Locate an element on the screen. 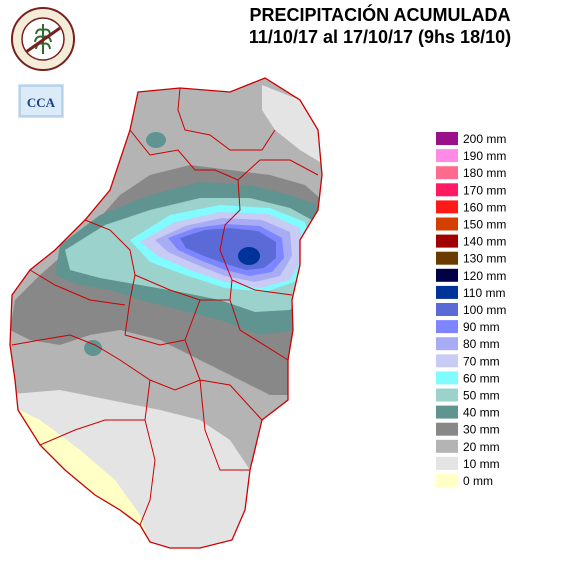  legend-label: 10 mm is located at coordinates (481, 464).